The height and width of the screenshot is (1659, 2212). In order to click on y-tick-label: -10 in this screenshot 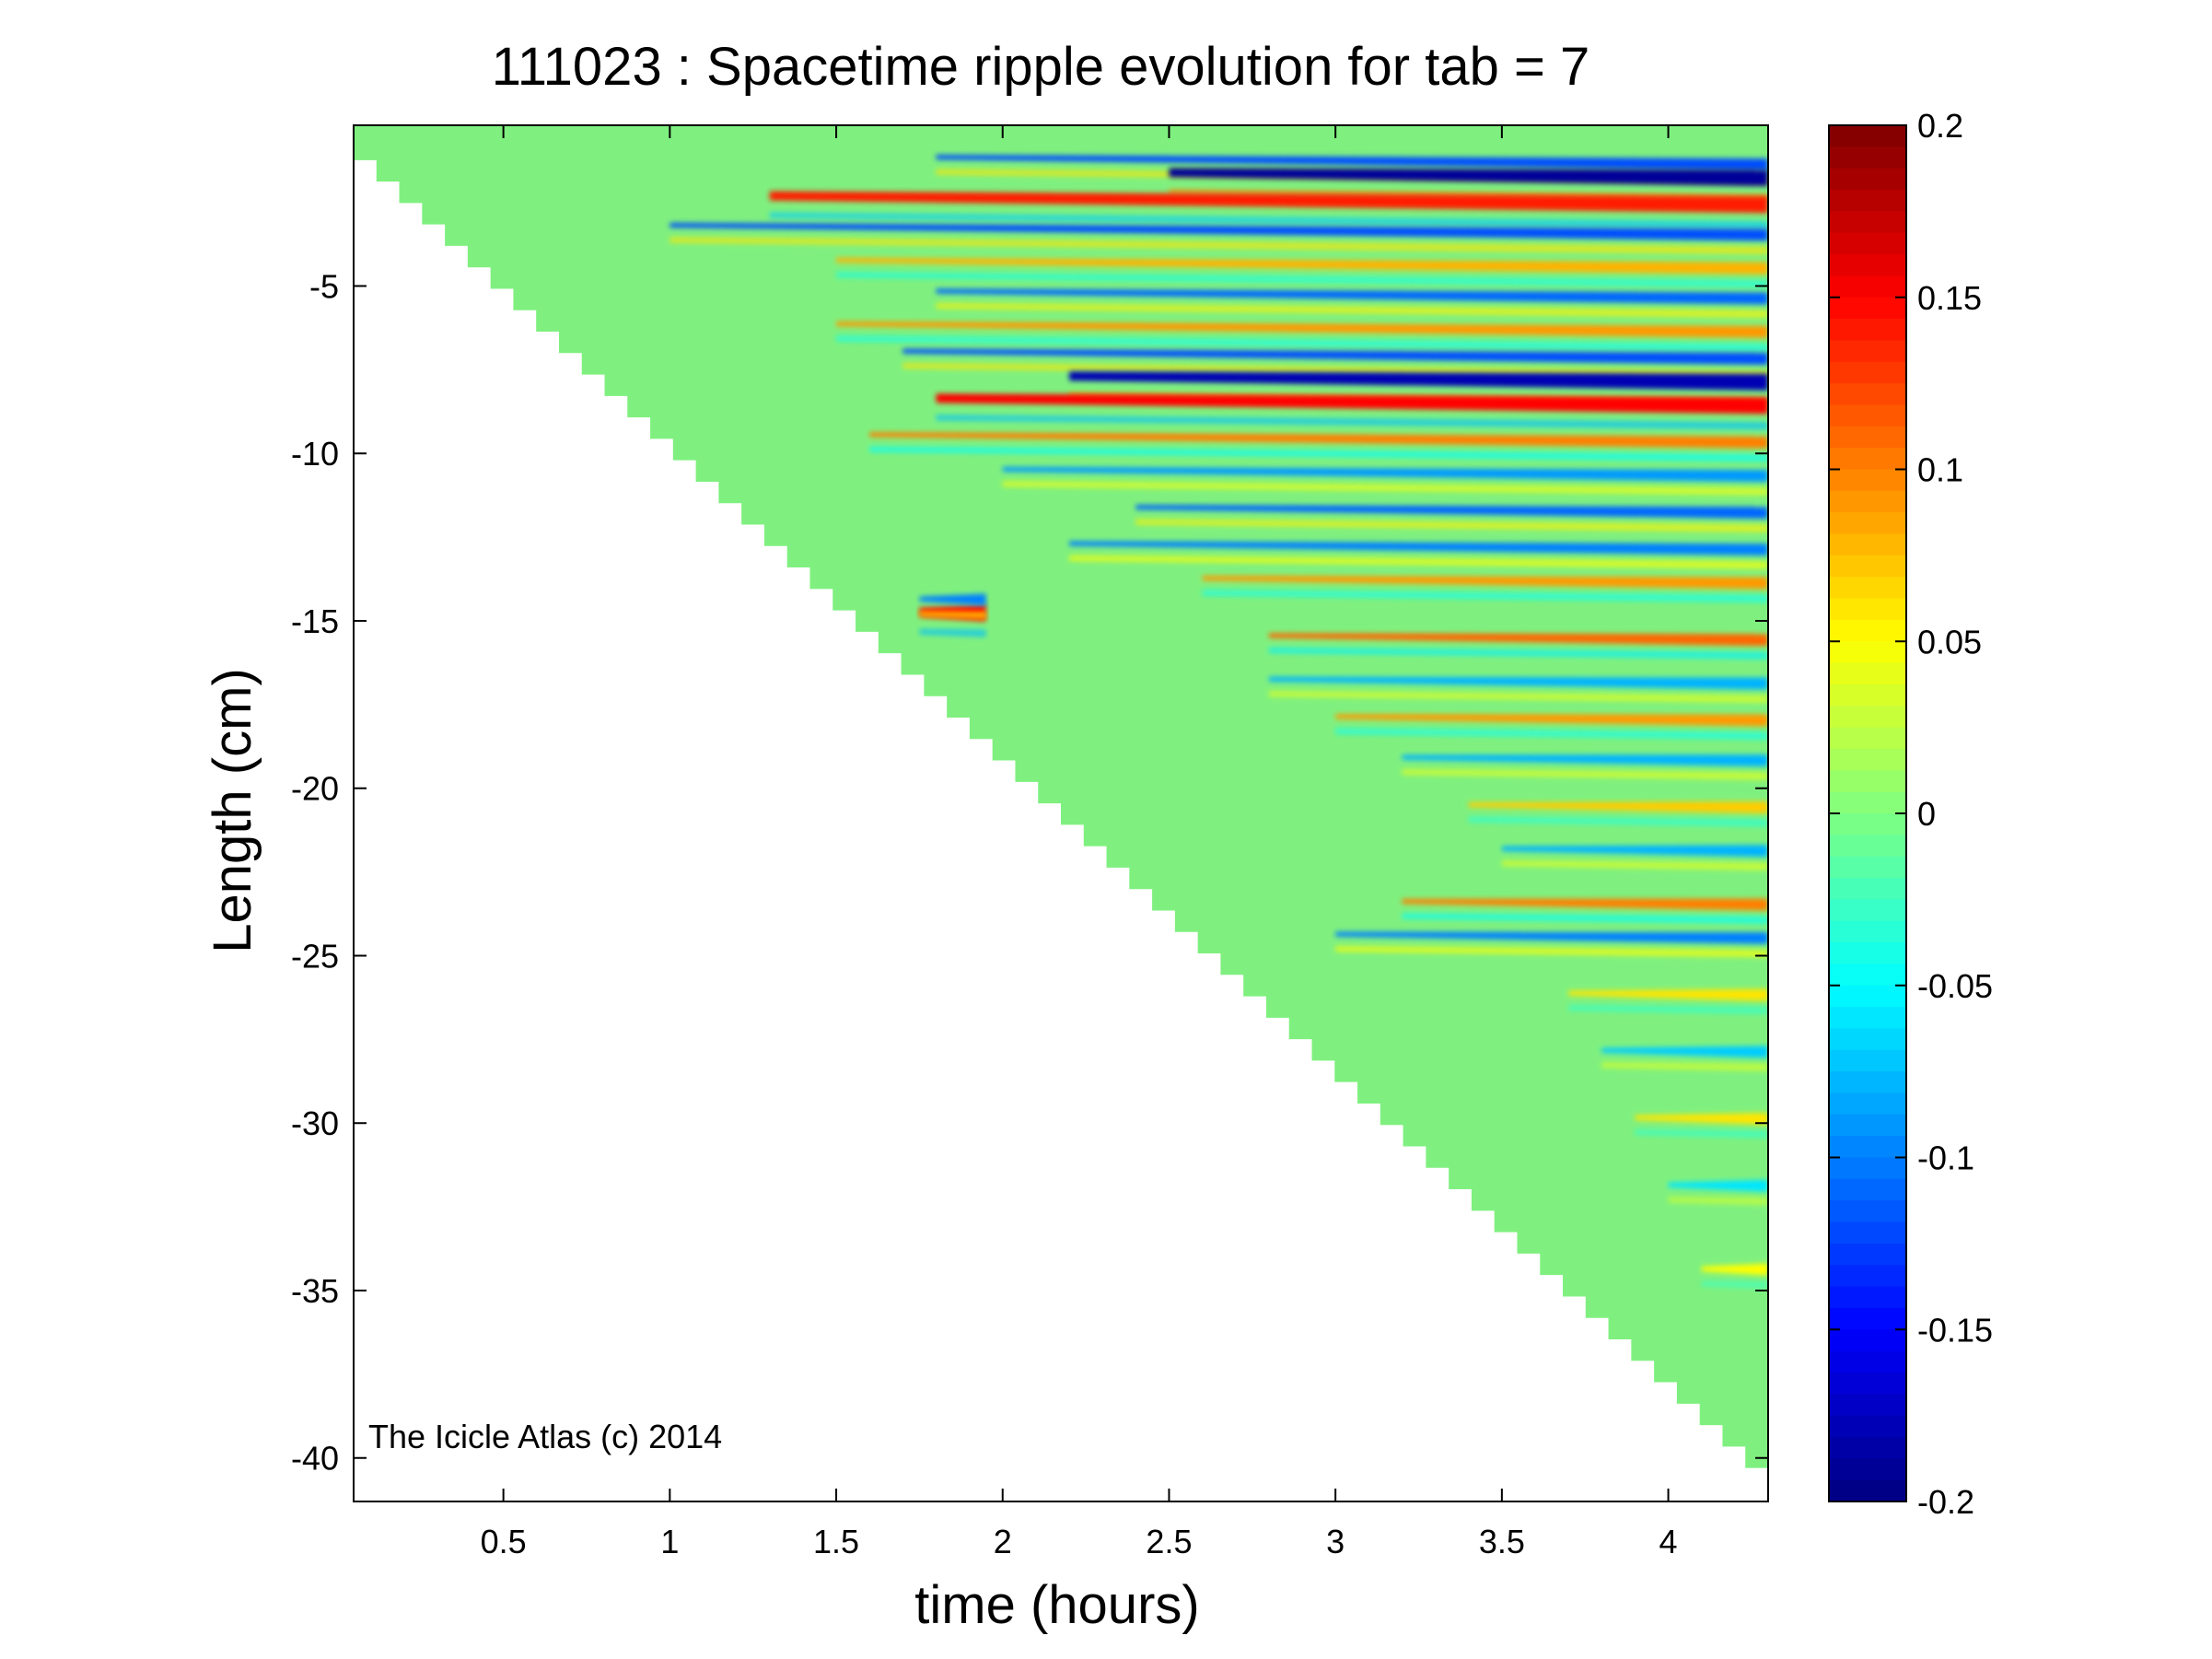, I will do `click(315, 454)`.